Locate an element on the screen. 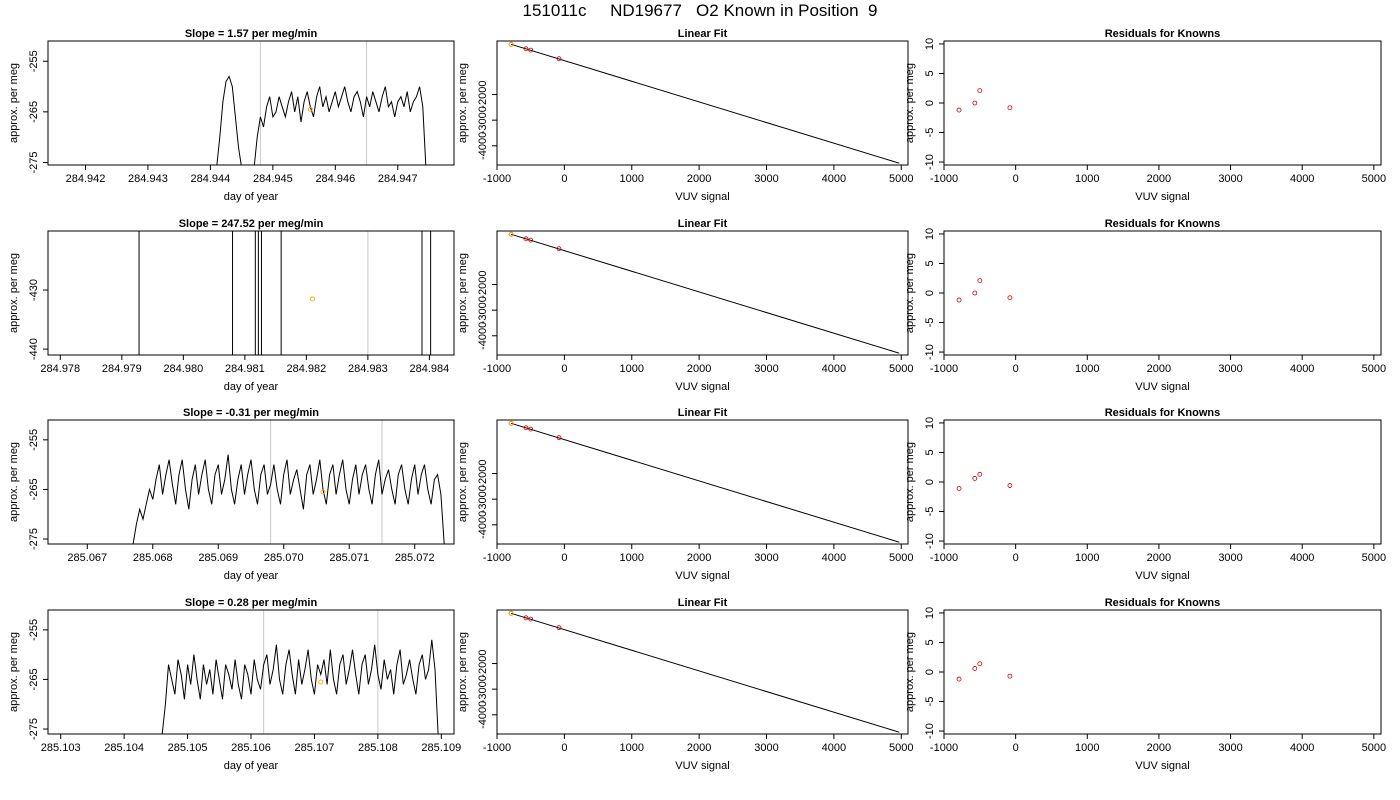 The height and width of the screenshot is (800, 1400). y-tick-label: -440 is located at coordinates (34, 349).